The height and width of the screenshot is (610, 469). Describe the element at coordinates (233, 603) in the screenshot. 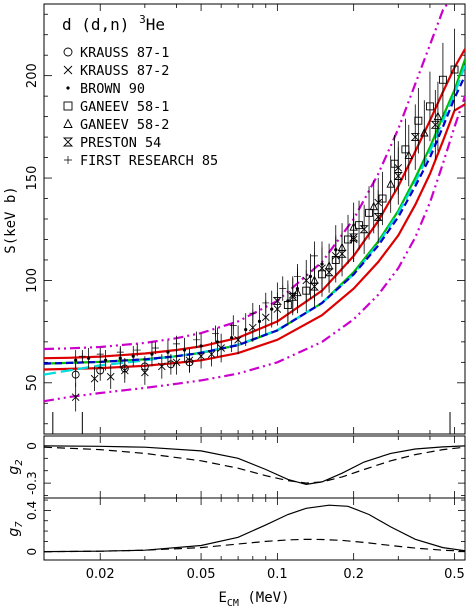

I see `x-axis-label-sub: CM` at that location.